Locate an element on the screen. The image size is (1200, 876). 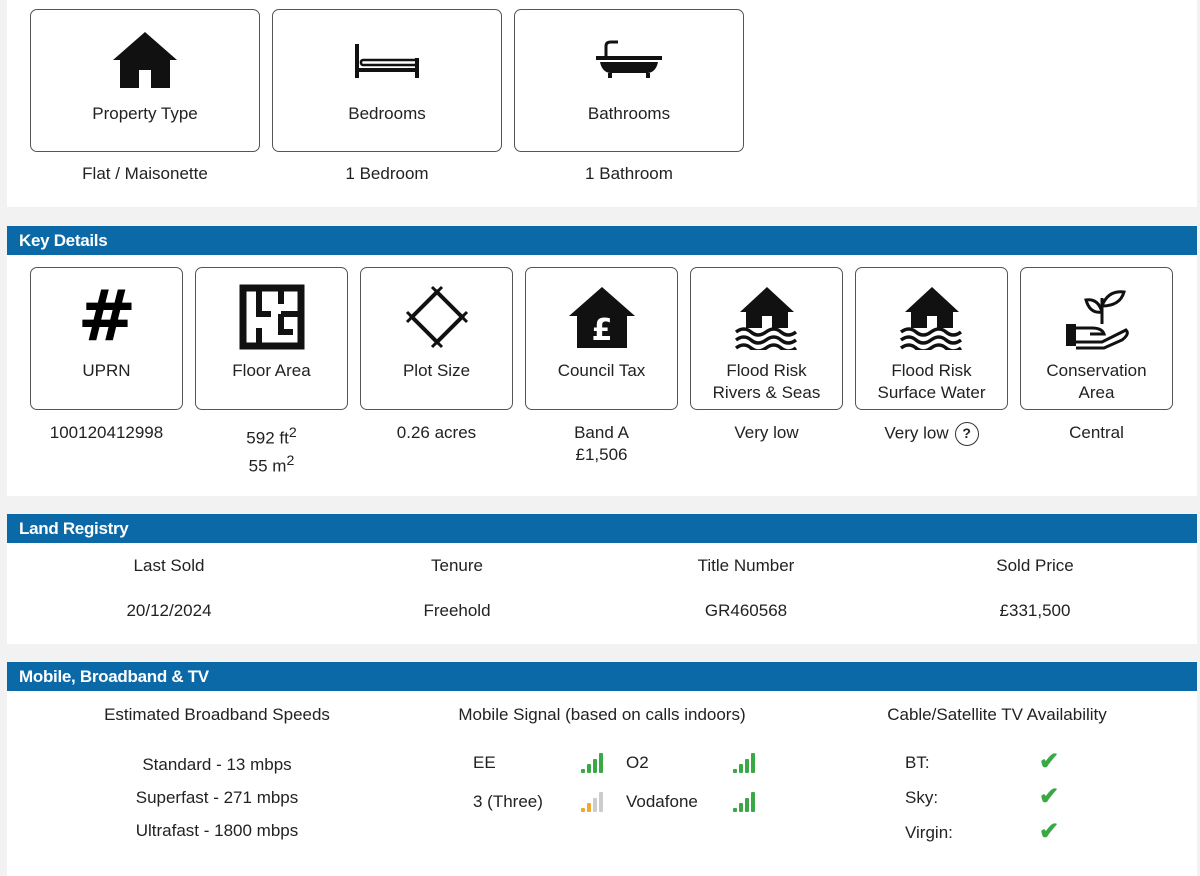
plot-icon is located at coordinates (436, 317).